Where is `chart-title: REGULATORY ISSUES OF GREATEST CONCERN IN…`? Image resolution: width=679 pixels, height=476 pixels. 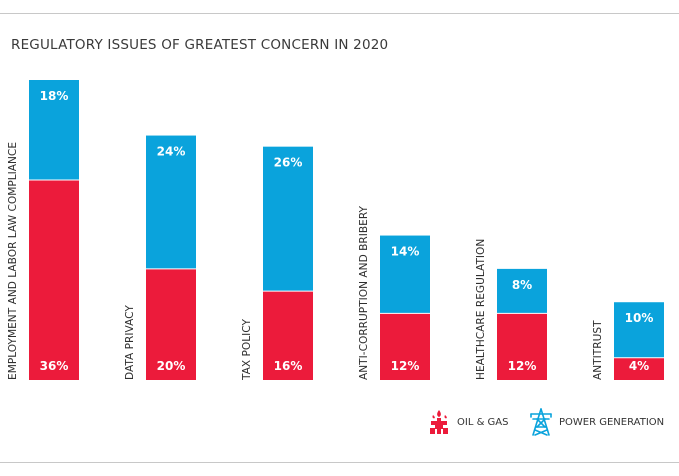
chart-title: REGULATORY ISSUES OF GREATEST CONCERN IN… is located at coordinates (200, 45).